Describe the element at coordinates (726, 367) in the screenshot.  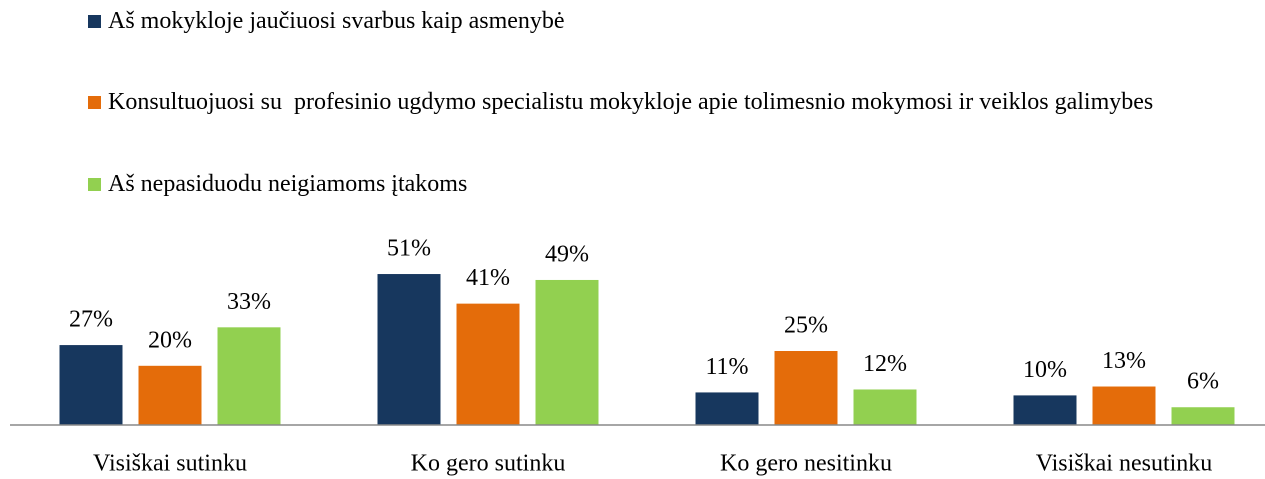
I see `data-label: 11%` at that location.